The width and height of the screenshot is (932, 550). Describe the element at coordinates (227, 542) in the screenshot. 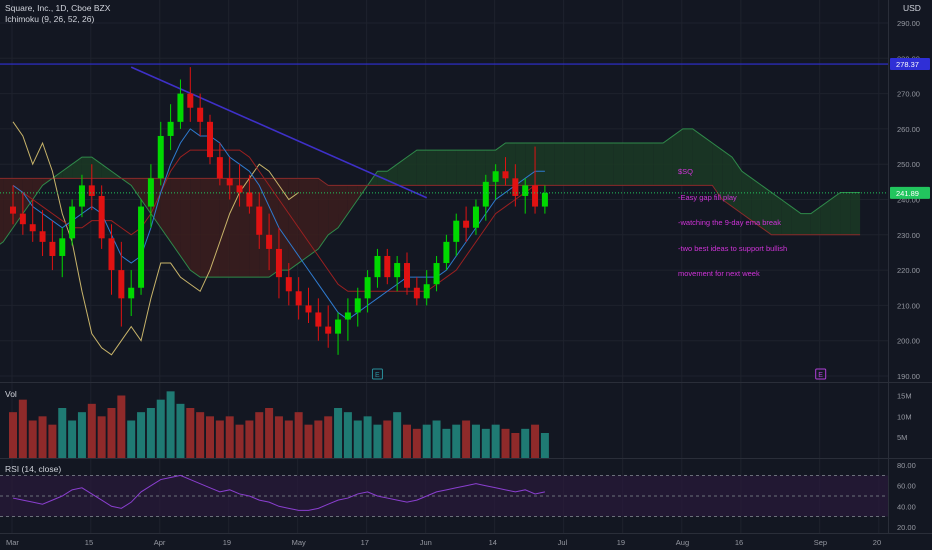

I see `x-tick-label: 19` at that location.